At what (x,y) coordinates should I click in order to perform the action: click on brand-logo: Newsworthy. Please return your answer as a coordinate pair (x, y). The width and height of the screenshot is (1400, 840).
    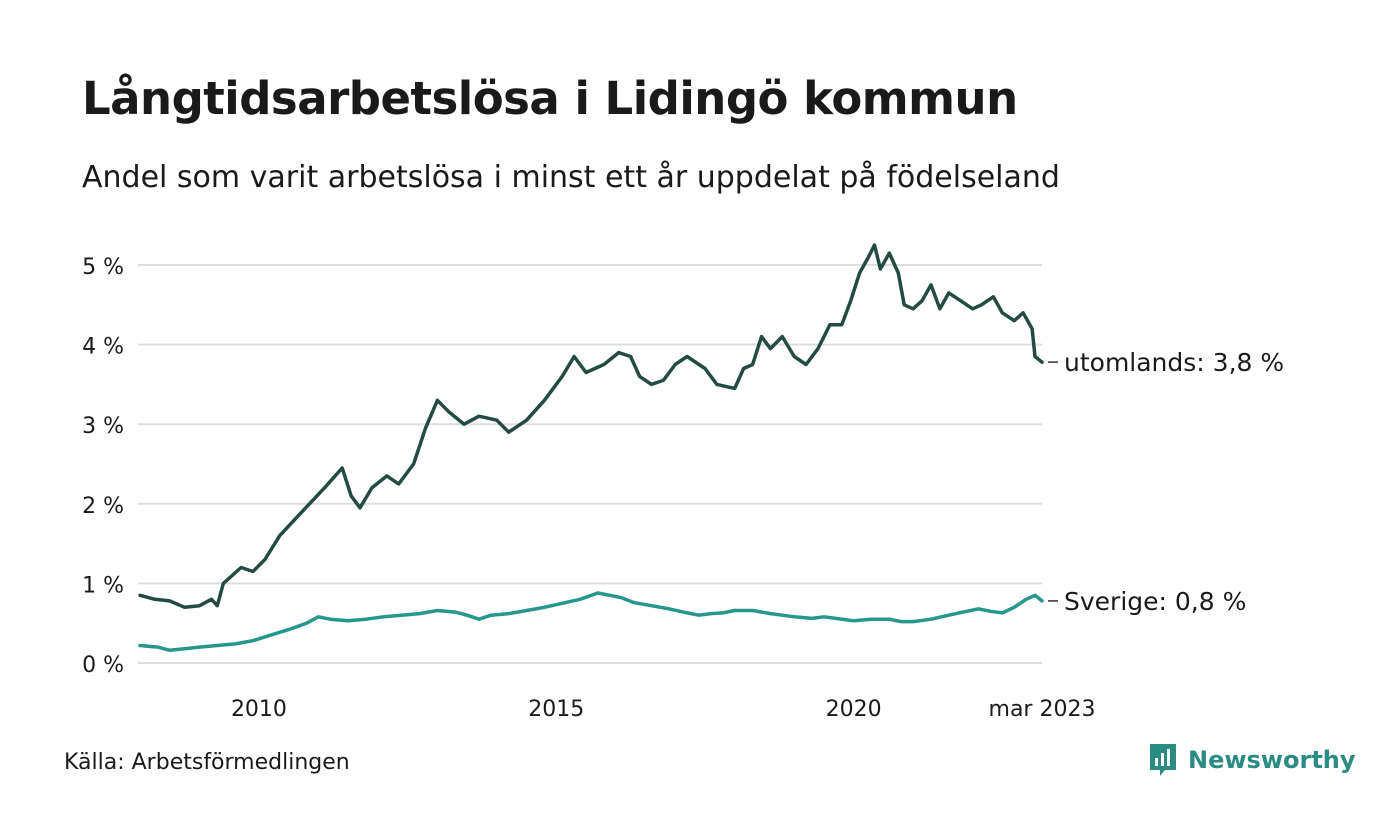
    Looking at the image, I should click on (1252, 760).